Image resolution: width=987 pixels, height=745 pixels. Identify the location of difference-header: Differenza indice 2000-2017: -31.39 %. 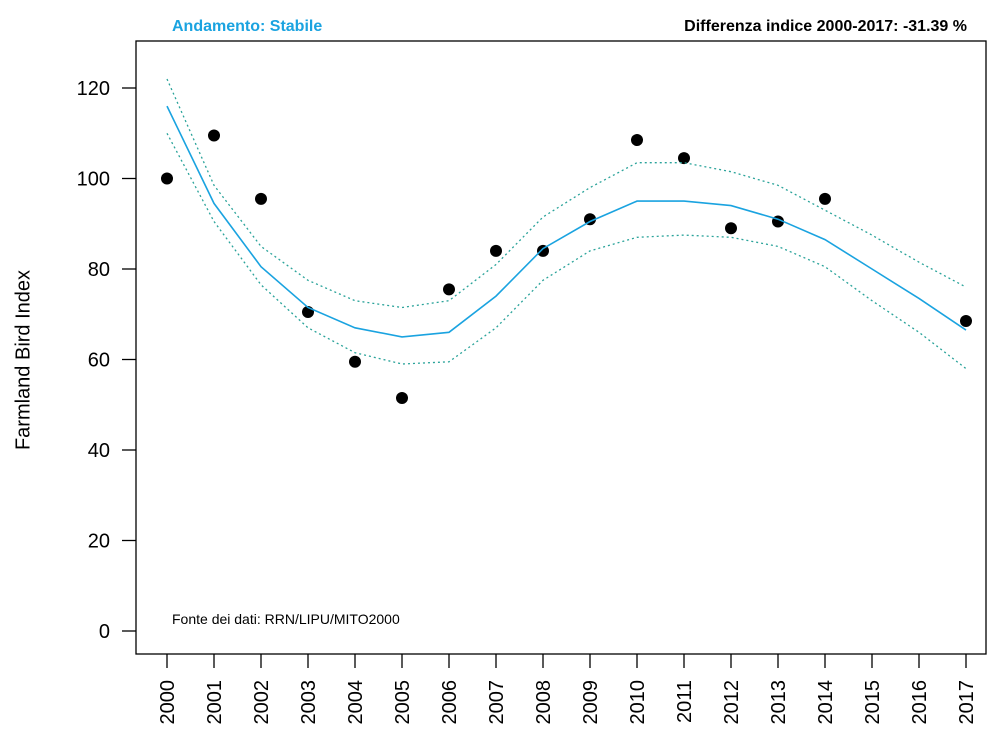
(825, 27).